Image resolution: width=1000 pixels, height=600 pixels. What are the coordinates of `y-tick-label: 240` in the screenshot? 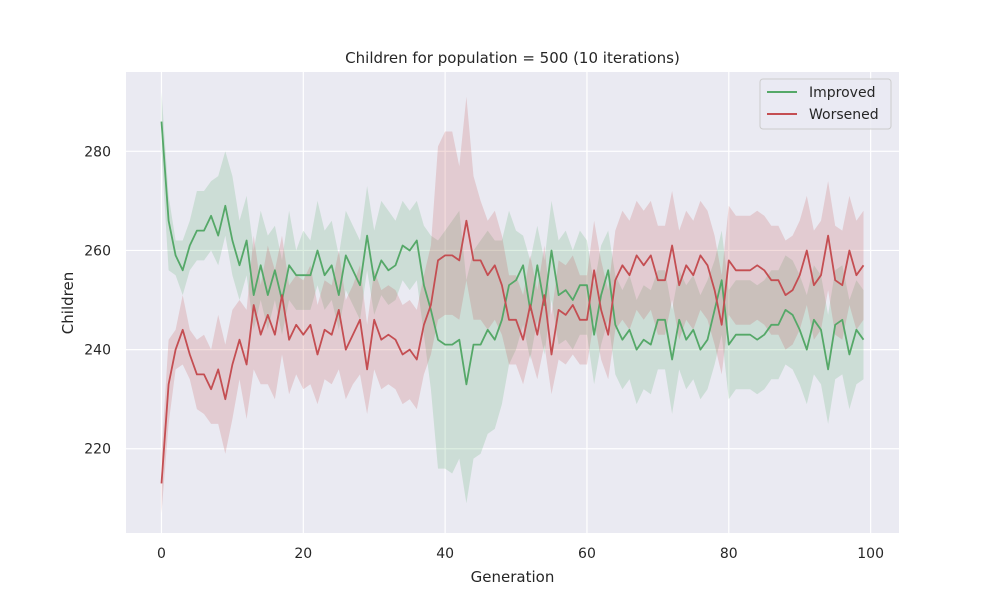 It's located at (97, 351).